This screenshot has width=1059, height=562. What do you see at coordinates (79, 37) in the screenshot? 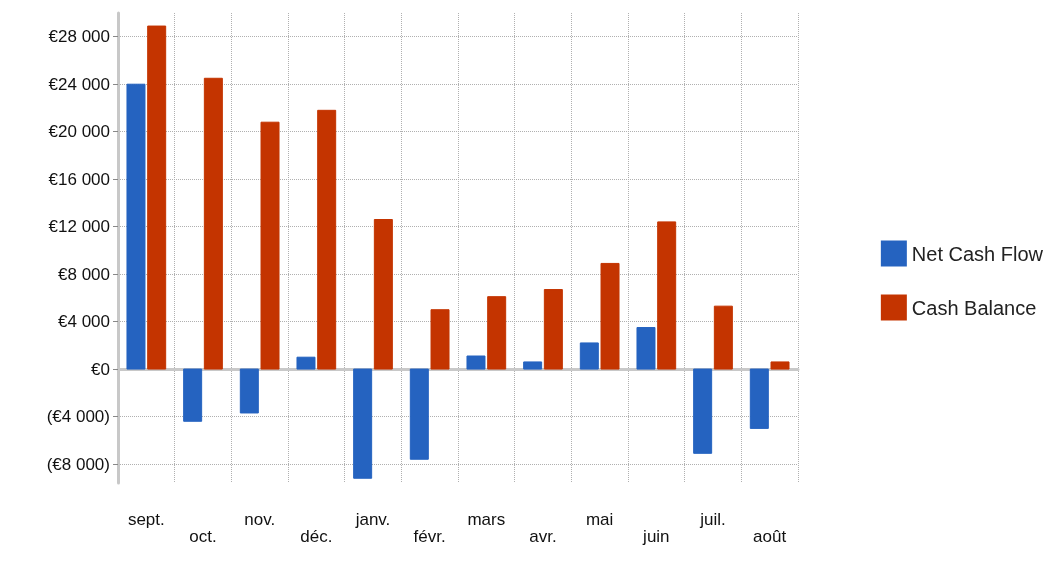
I see `y-tick-label: €28 000` at bounding box center [79, 37].